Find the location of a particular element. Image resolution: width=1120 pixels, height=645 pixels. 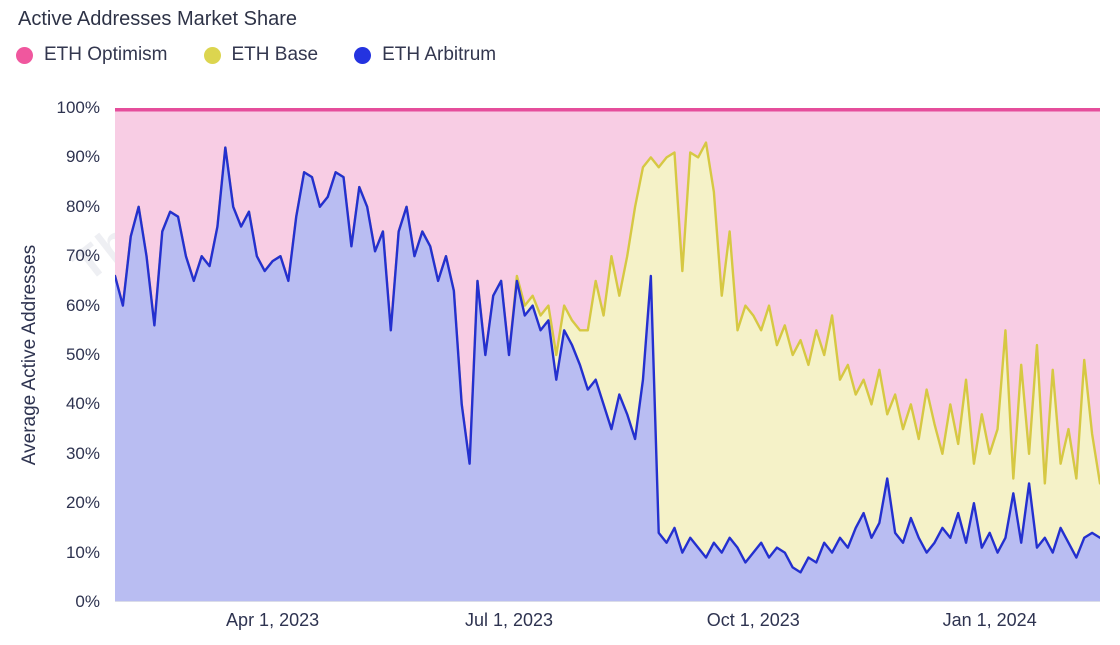

y-tick-80pct: 80% is located at coordinates (82, 206).